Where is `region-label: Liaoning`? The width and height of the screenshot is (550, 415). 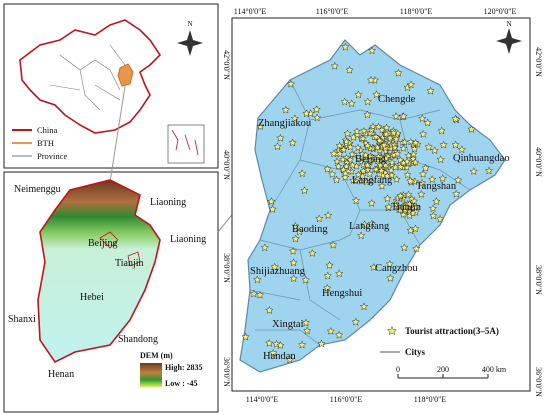 region-label: Liaoning is located at coordinates (188, 239).